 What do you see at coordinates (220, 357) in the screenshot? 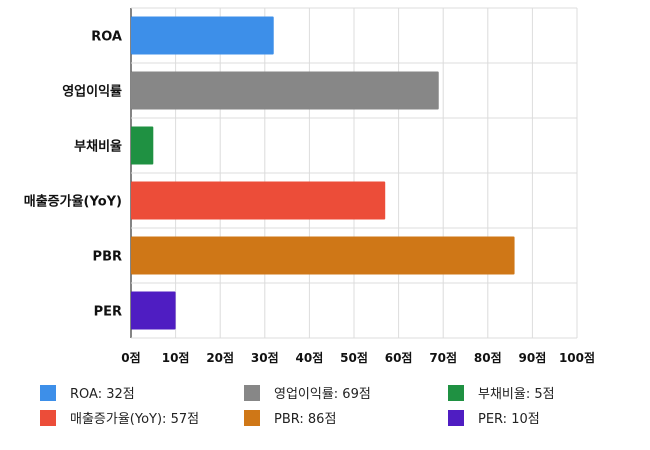
I see `x-tick-label: 20점` at bounding box center [220, 357].